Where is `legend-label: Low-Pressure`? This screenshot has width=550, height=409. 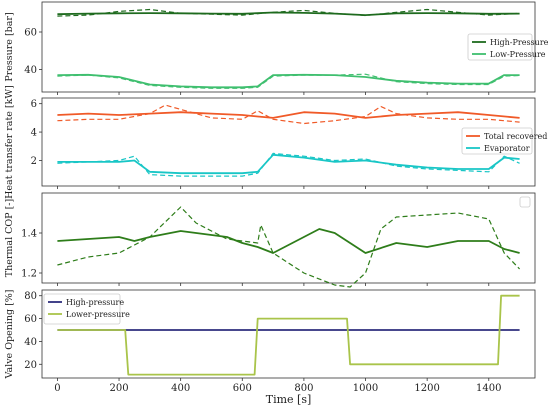 legend-label: Low-Pressure is located at coordinates (518, 54).